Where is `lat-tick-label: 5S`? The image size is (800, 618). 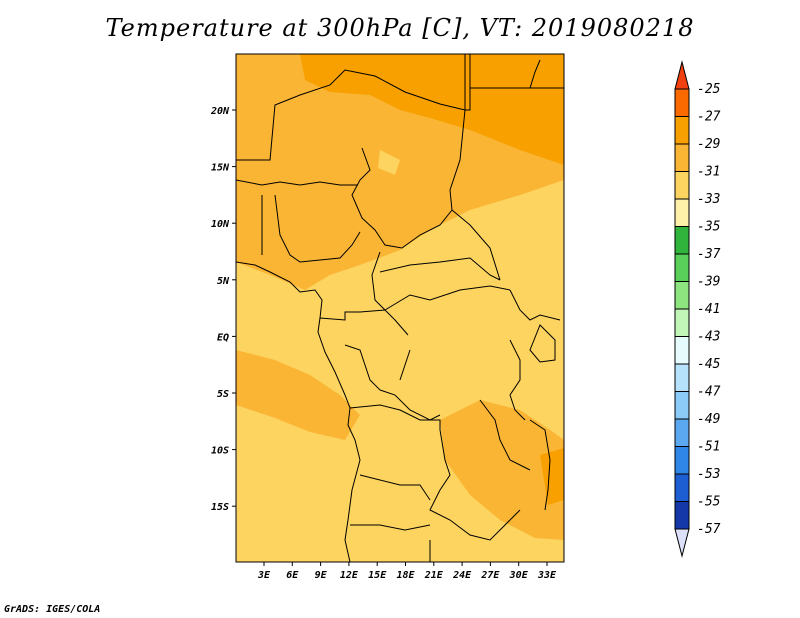 lat-tick-label: 5S is located at coordinates (223, 394).